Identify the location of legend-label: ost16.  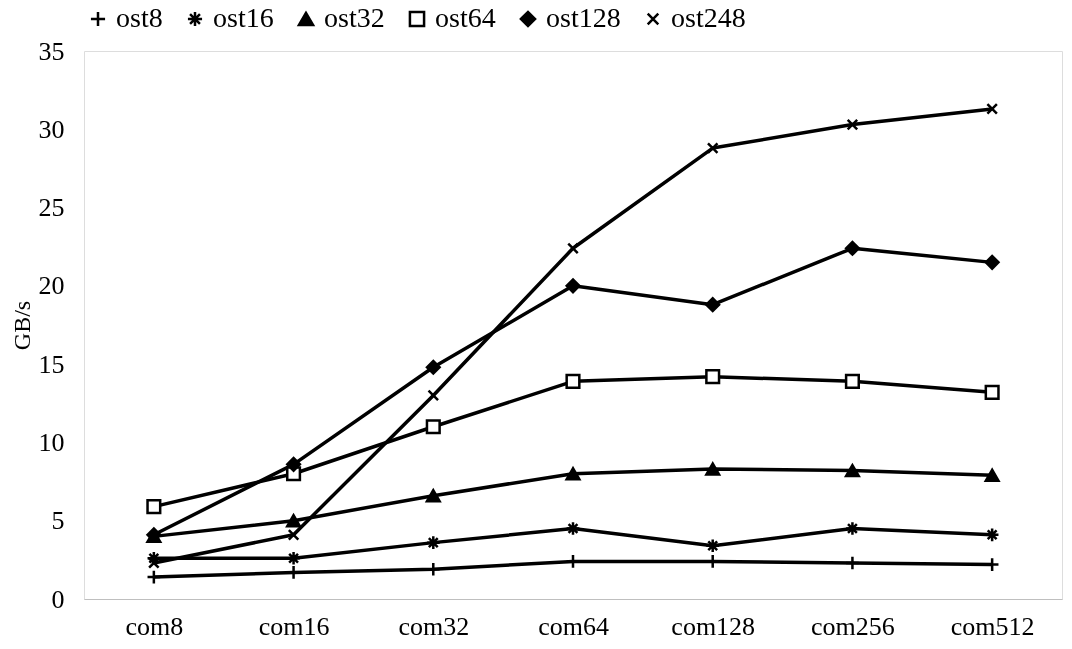
(243, 17).